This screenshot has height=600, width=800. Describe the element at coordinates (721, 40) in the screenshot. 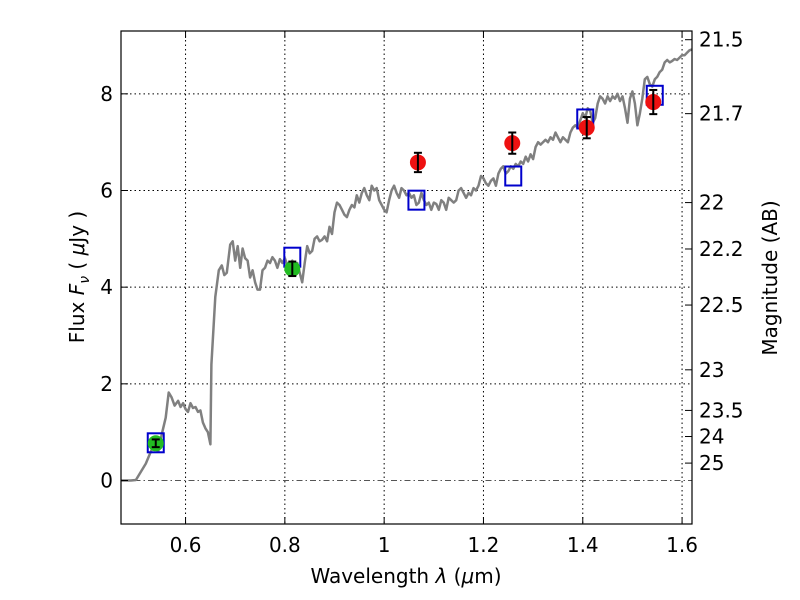

I see `y2-tick-label-0: 21.5` at that location.